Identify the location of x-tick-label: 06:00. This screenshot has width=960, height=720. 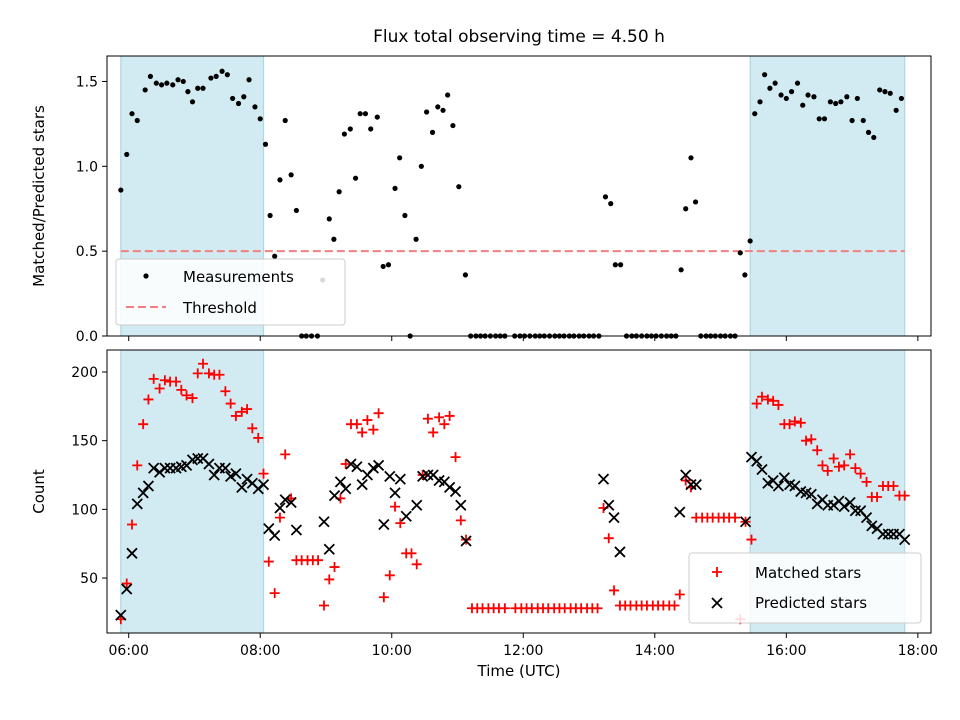
(129, 651).